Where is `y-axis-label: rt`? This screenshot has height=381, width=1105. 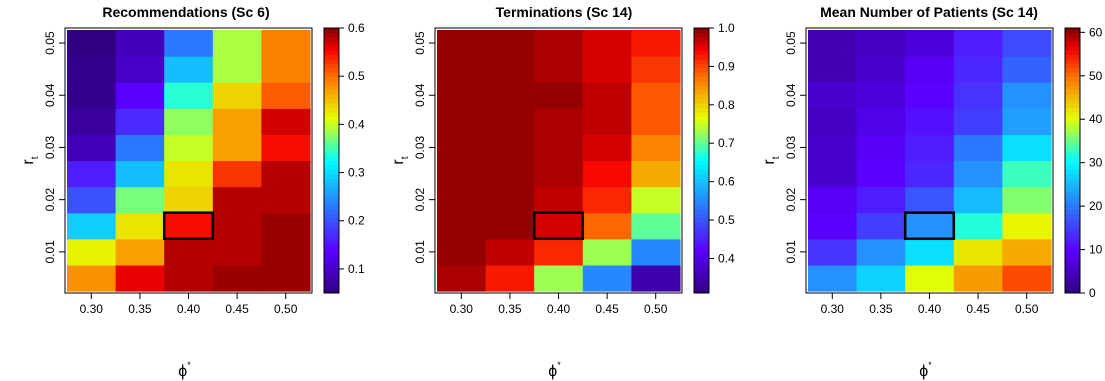
y-axis-label: rt is located at coordinates (400, 160).